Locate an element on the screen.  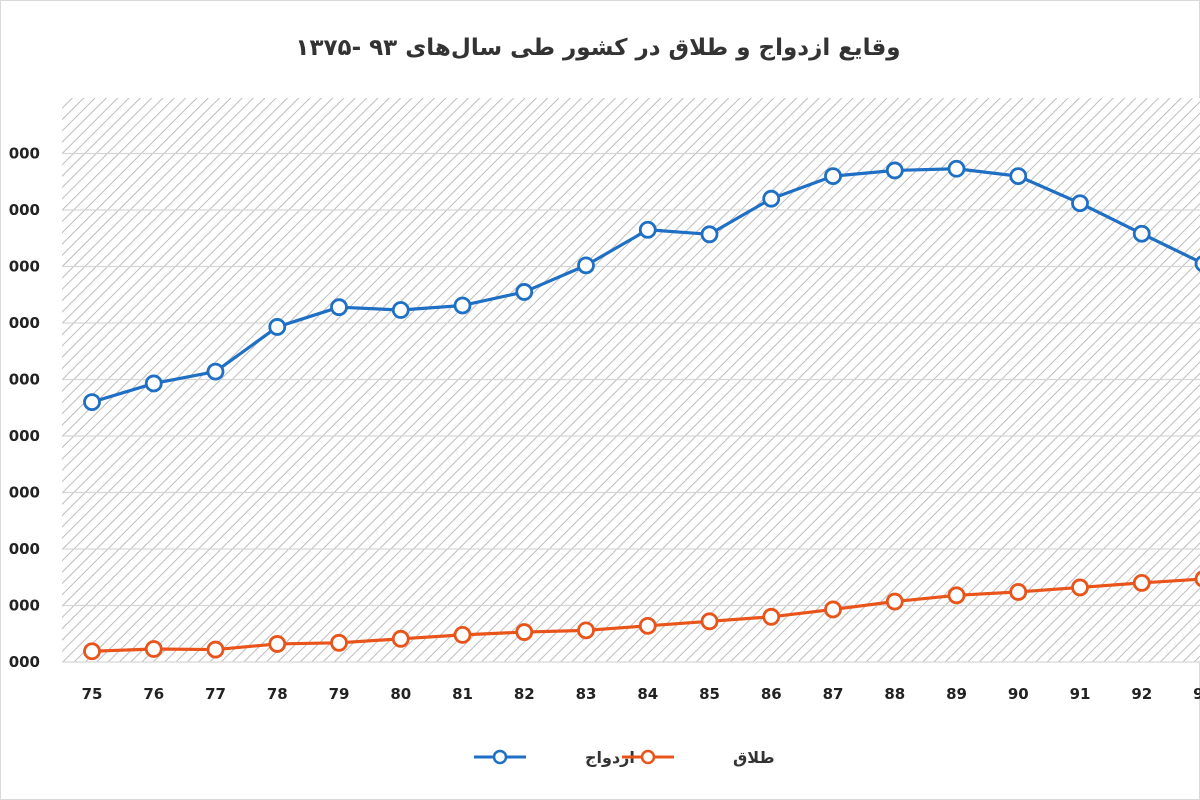
x-tick-label: 75 is located at coordinates (92, 694).